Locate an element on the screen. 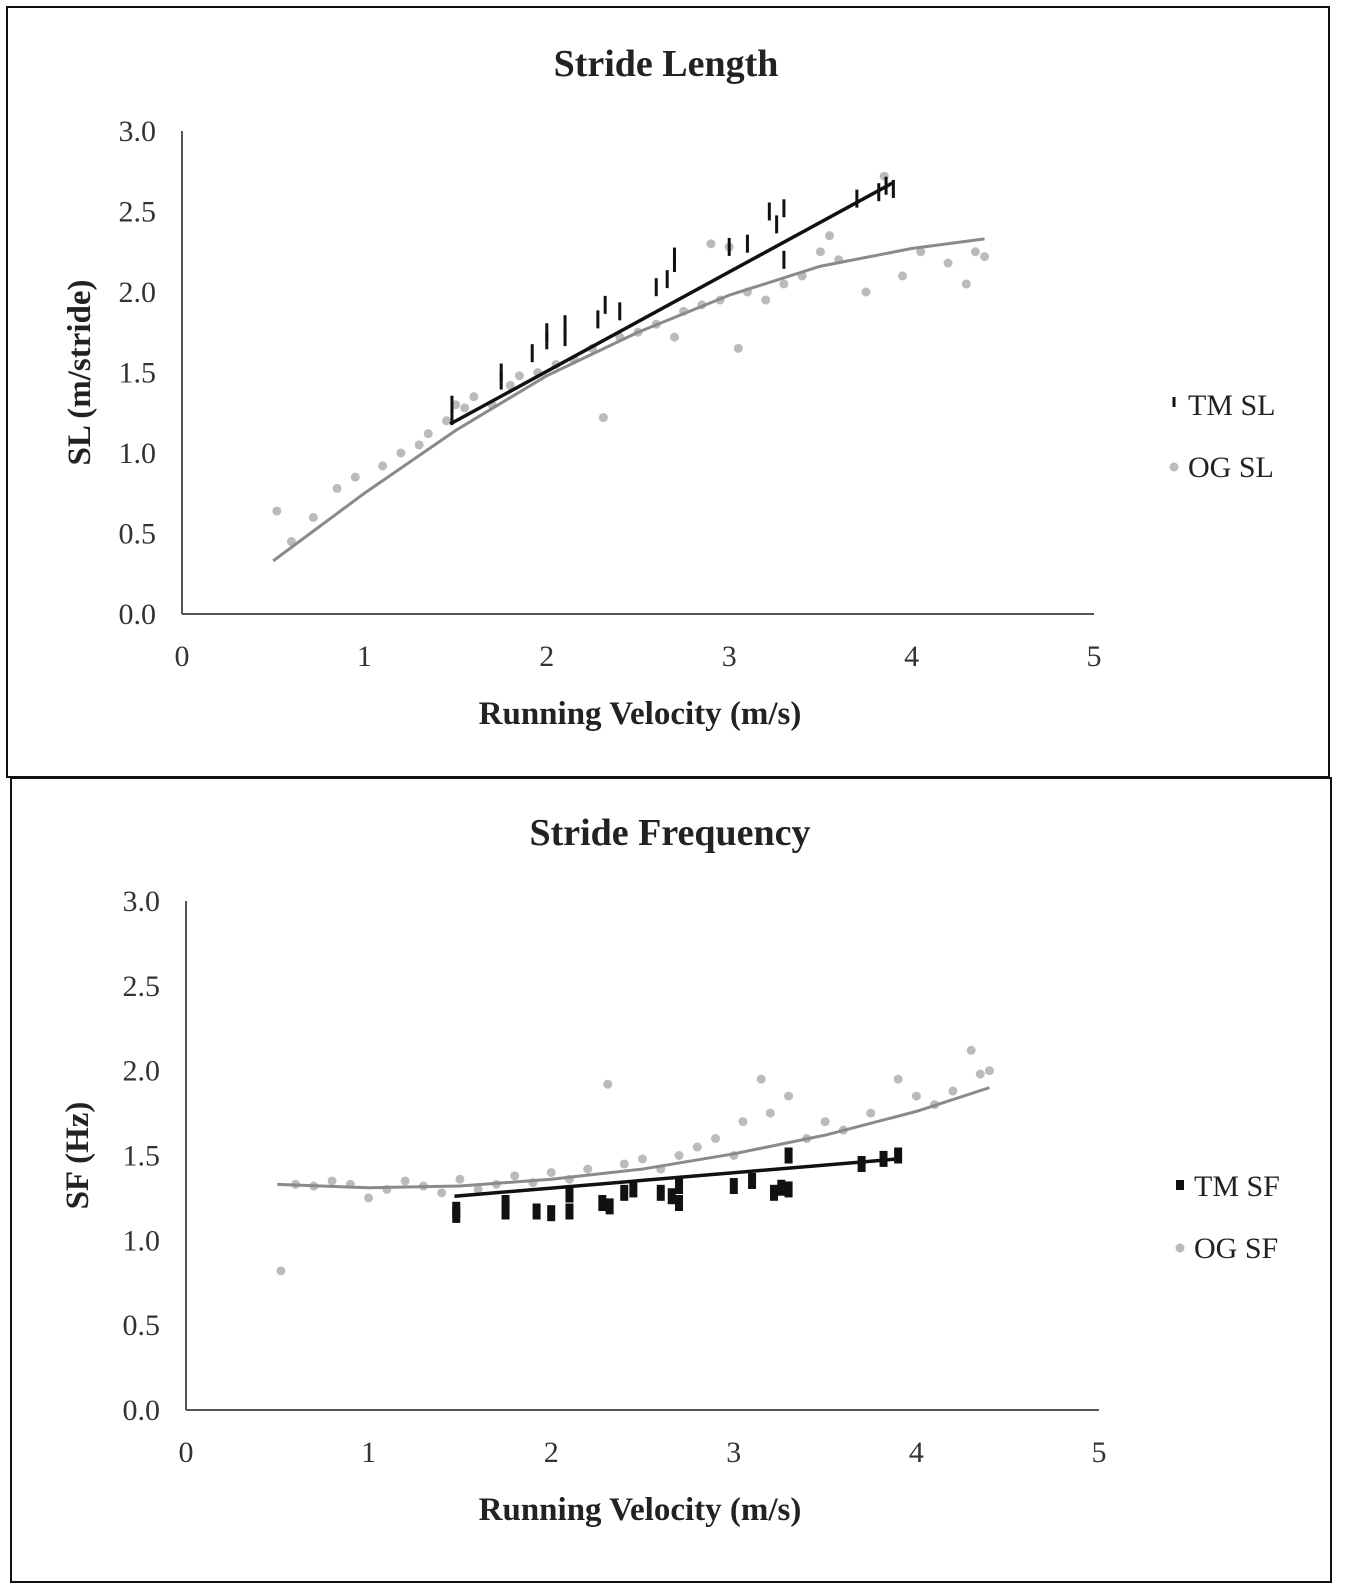 The width and height of the screenshot is (1346, 1585). y-axis-title: SF (Hz) is located at coordinates (78, 1156).